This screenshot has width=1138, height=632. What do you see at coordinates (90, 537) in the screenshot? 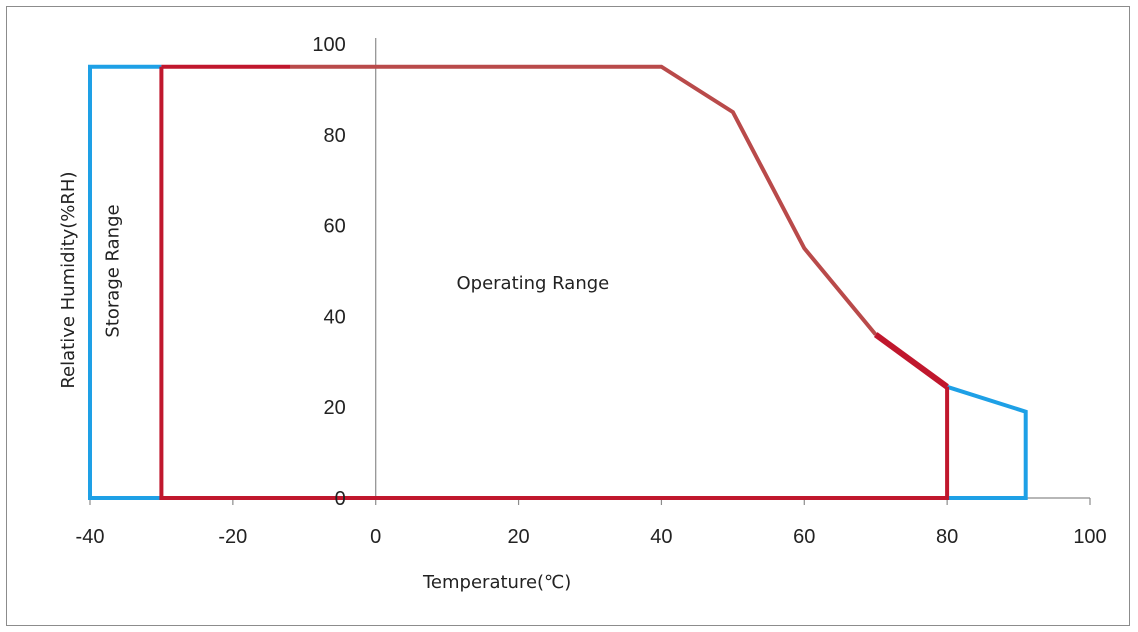
I see `x-tick-label: -40` at bounding box center [90, 537].